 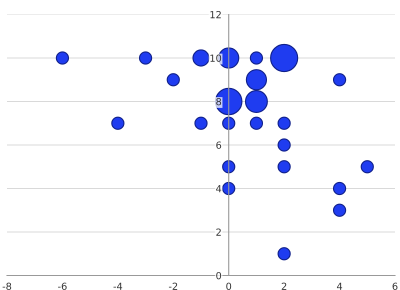 What do you see at coordinates (284, 286) in the screenshot?
I see `x-tick-label: 2` at bounding box center [284, 286].